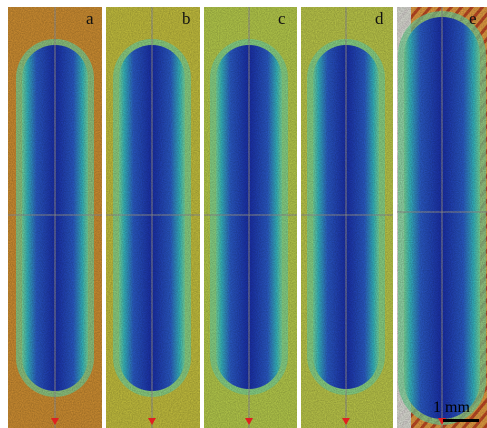 The width and height of the screenshot is (487, 428). Describe the element at coordinates (473, 18) in the screenshot. I see `panel-e-label: e` at that location.